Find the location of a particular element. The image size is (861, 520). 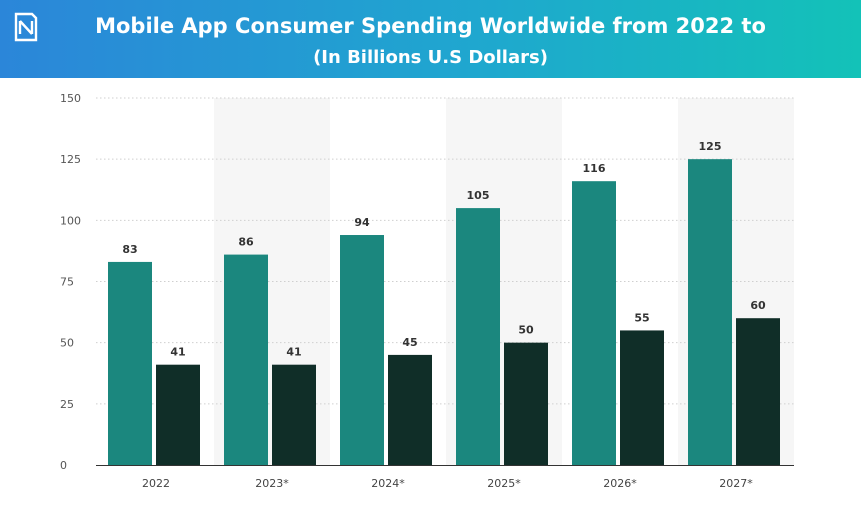

data-label: 83 is located at coordinates (129, 249).